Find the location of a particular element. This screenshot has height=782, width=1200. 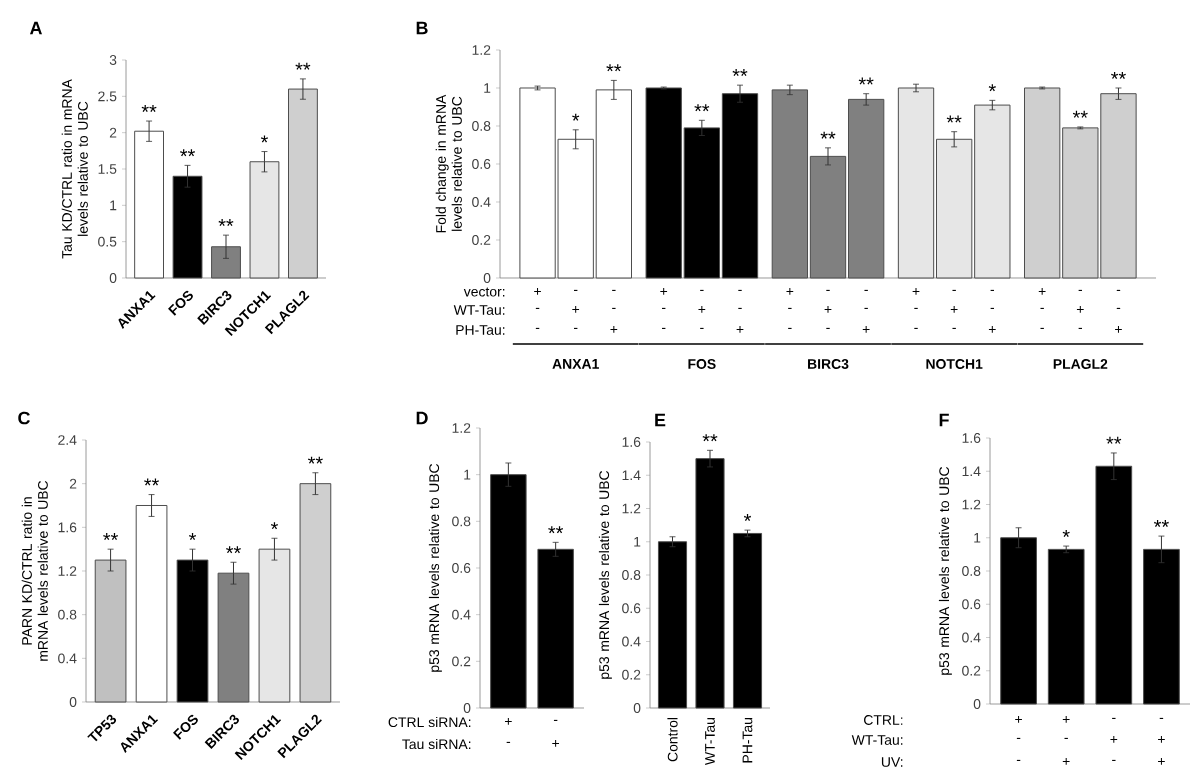

chart-title: E is located at coordinates (660, 420).